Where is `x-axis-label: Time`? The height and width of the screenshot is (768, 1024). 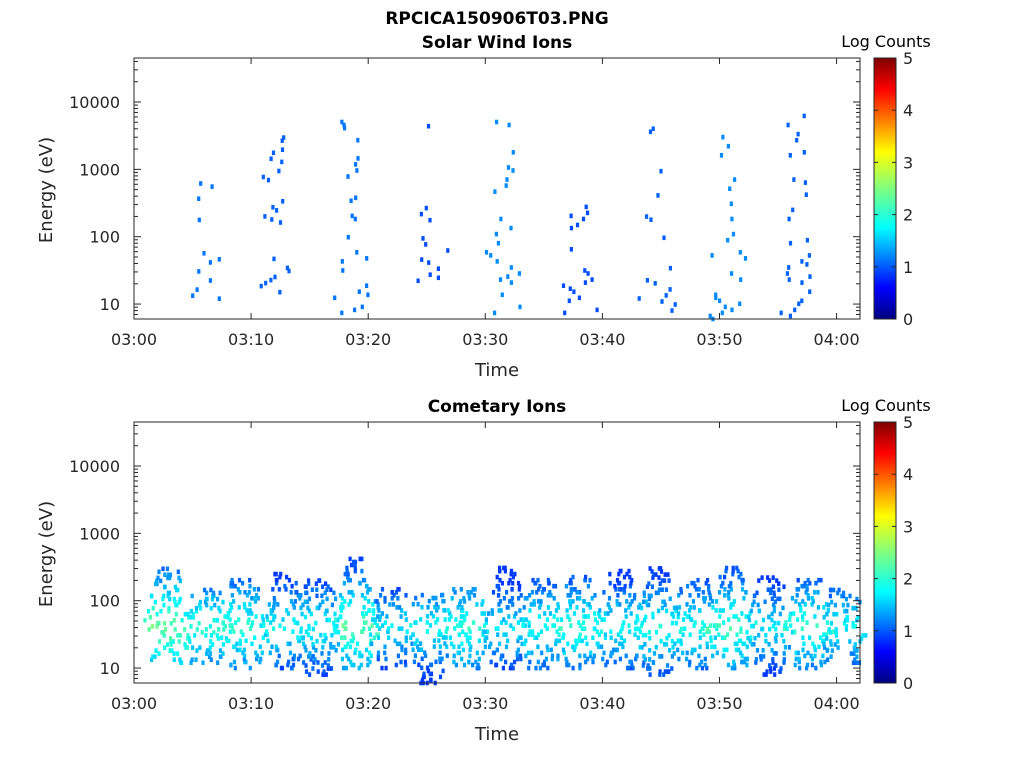
x-axis-label: Time is located at coordinates (496, 734).